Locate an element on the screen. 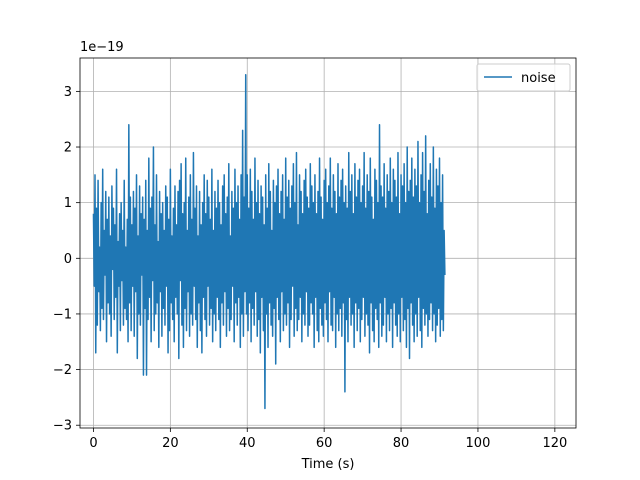 This screenshot has height=480, width=640. legend-label-noise: noise is located at coordinates (538, 78).